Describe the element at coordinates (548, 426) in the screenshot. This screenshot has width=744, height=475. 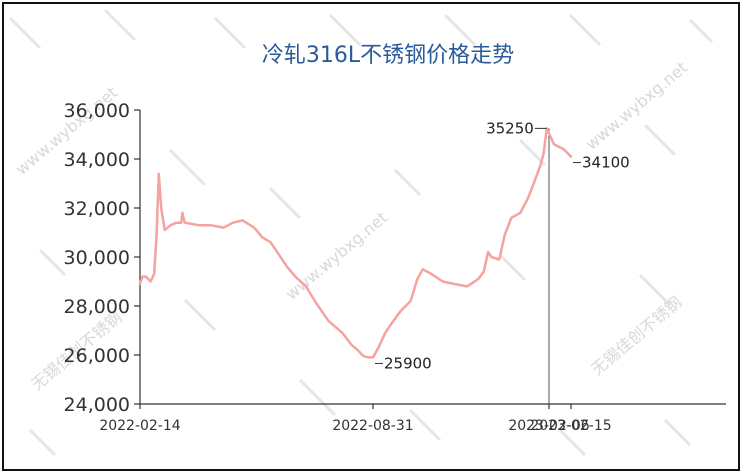
I see `x-tick-label: 2023-02-06` at that location.